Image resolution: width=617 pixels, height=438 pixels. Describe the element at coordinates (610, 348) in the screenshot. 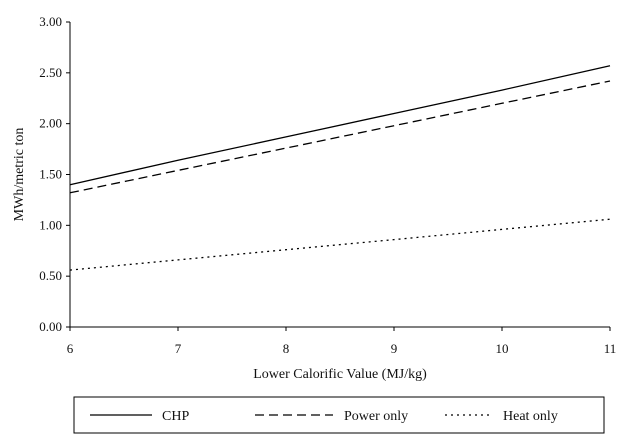

I see `x-tick-label: 11` at that location.